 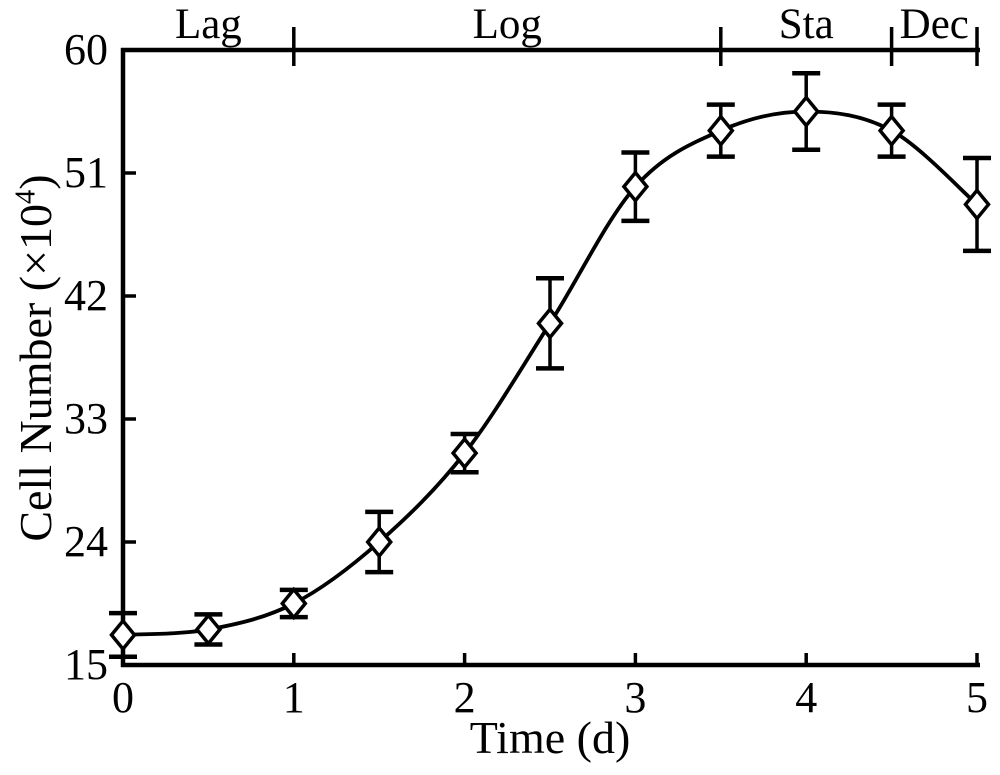 I want to click on y-axis-title: Cell Number (×104), so click(x=36, y=358).